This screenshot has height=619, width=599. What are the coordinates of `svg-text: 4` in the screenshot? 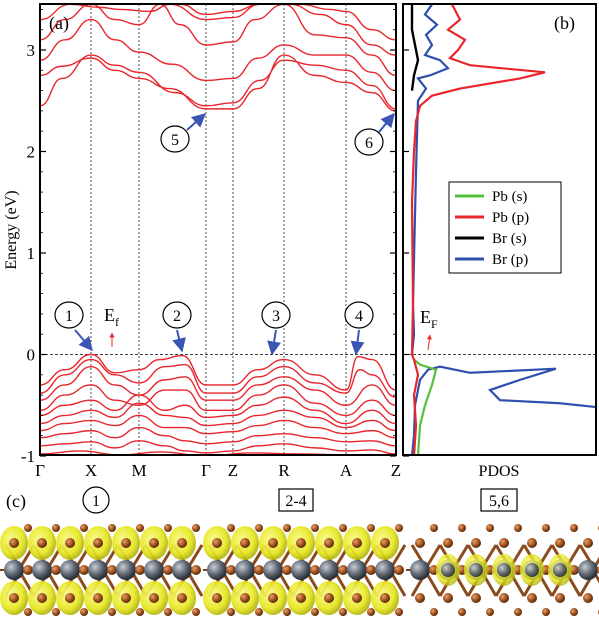 It's located at (359, 316).